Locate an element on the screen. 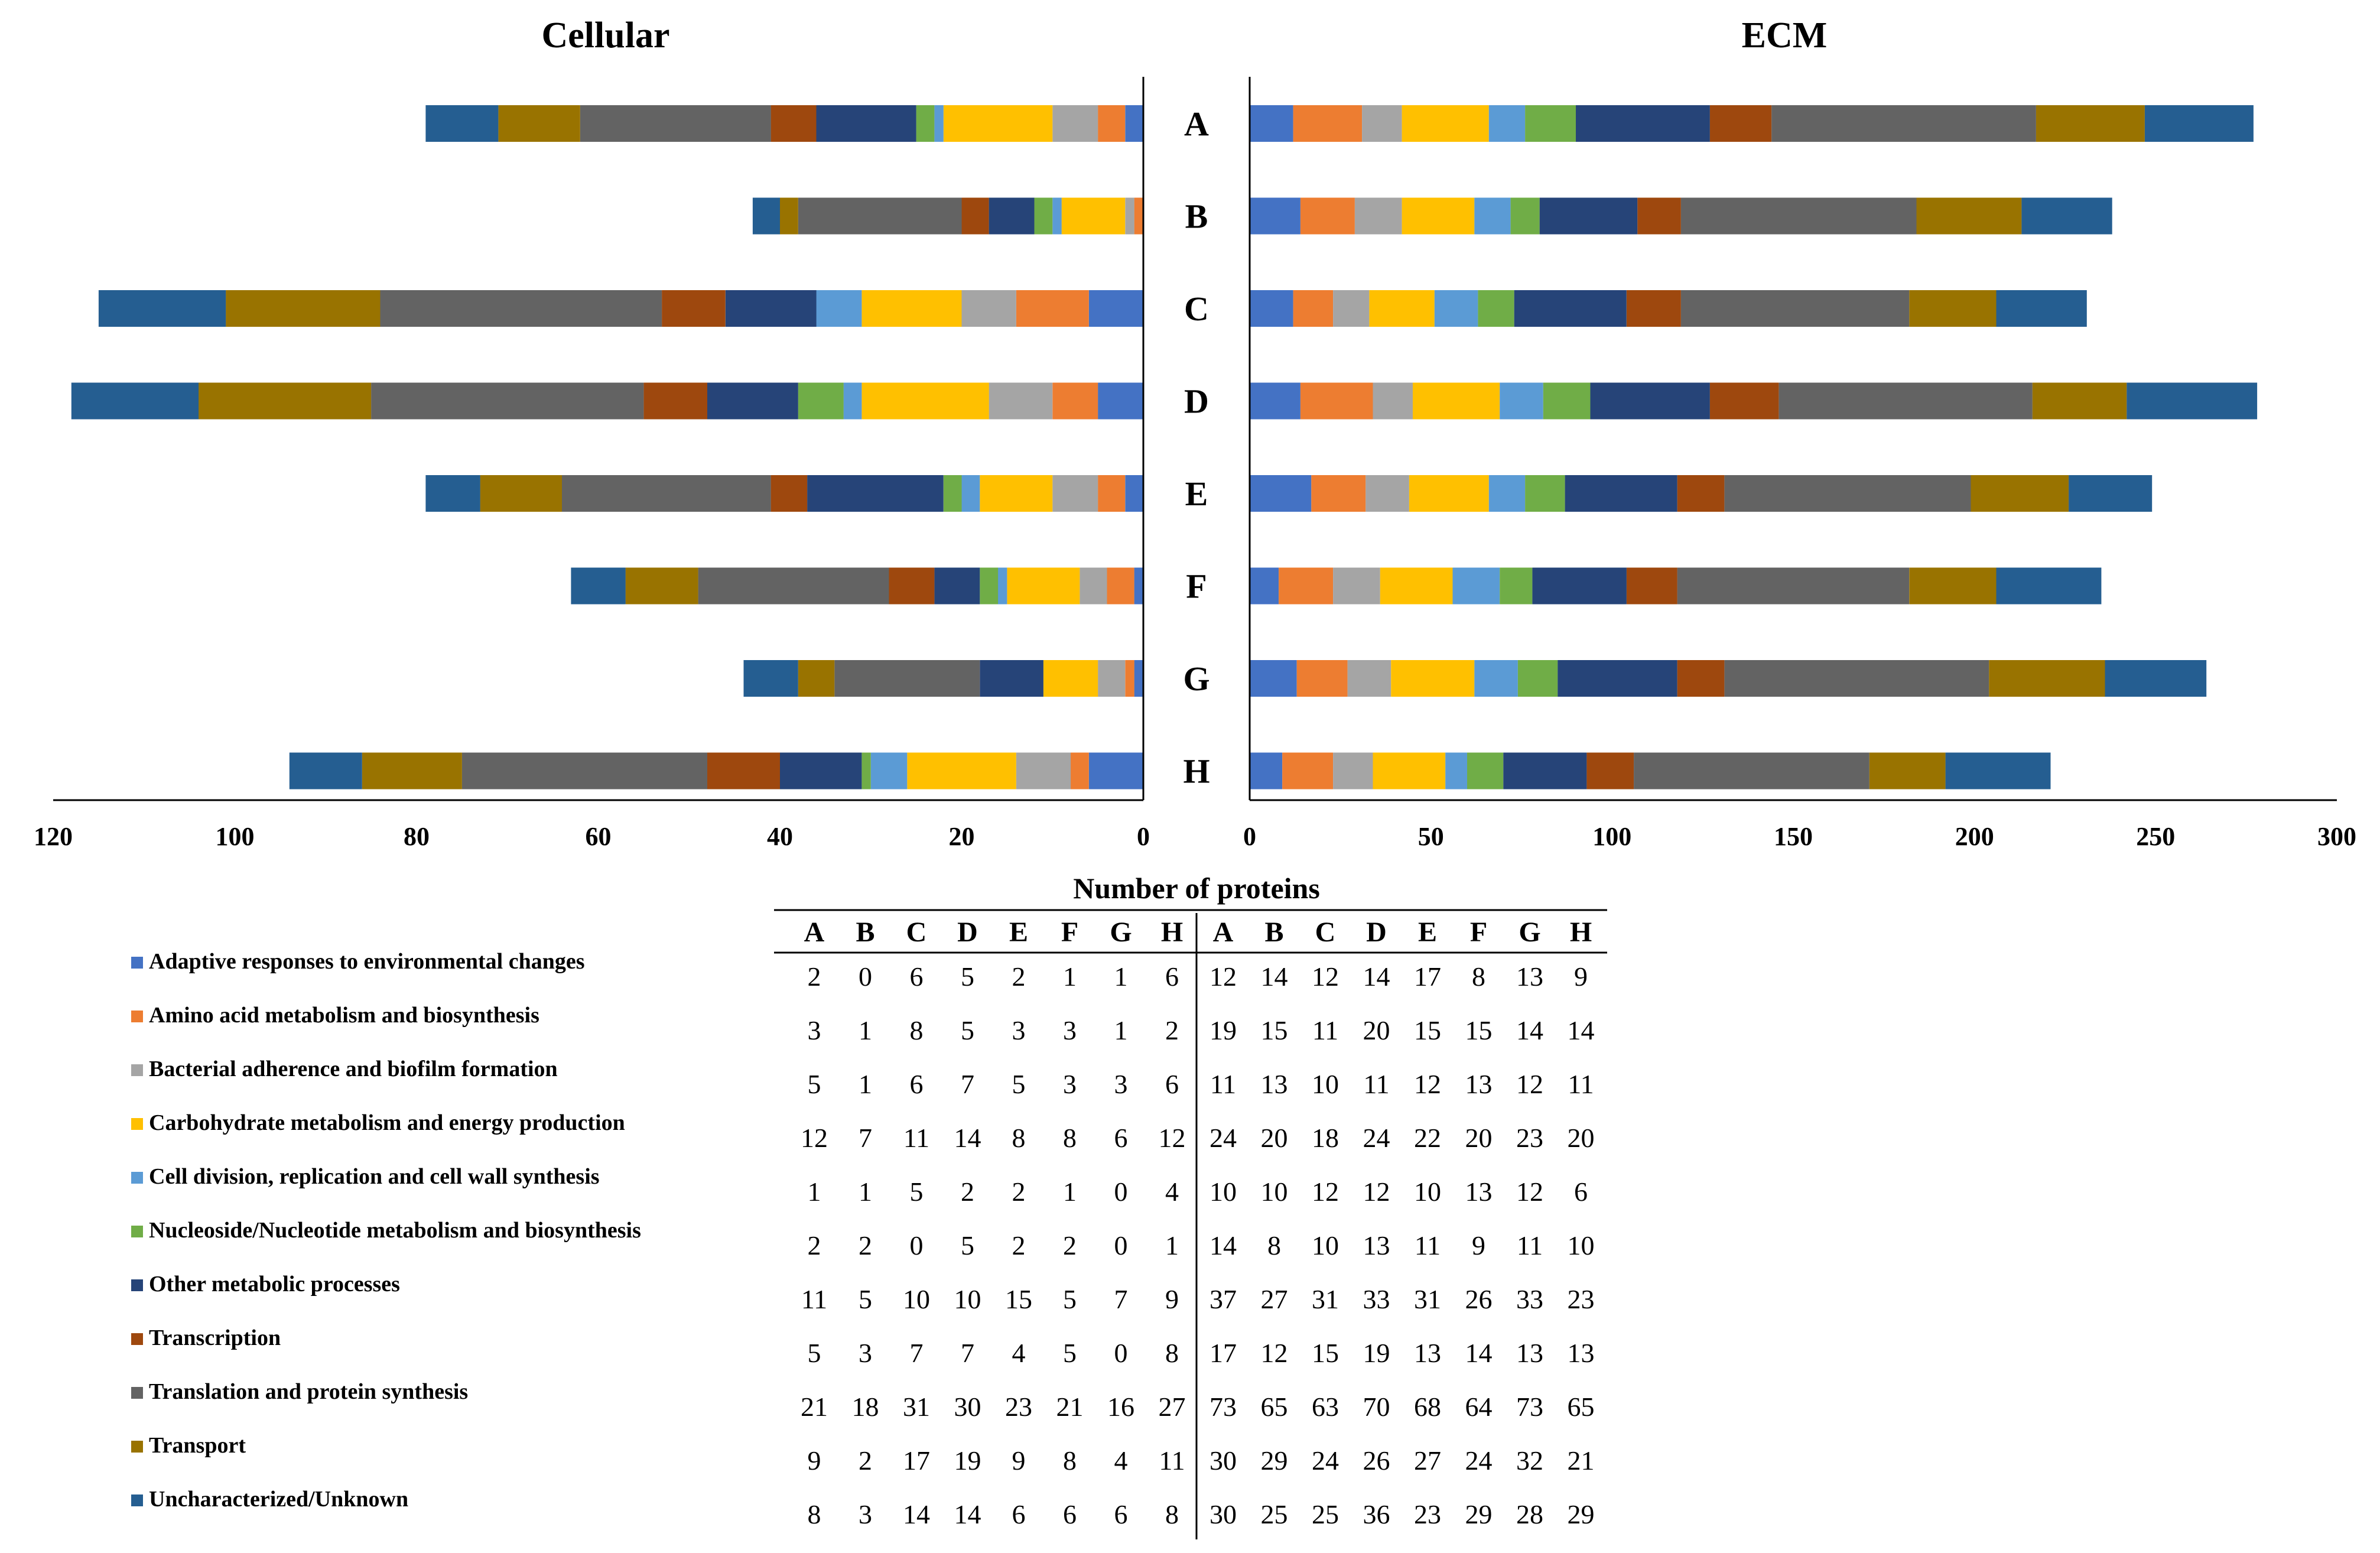 The width and height of the screenshot is (2380, 1553). bar-cellular-E-s4 is located at coordinates (970, 493).